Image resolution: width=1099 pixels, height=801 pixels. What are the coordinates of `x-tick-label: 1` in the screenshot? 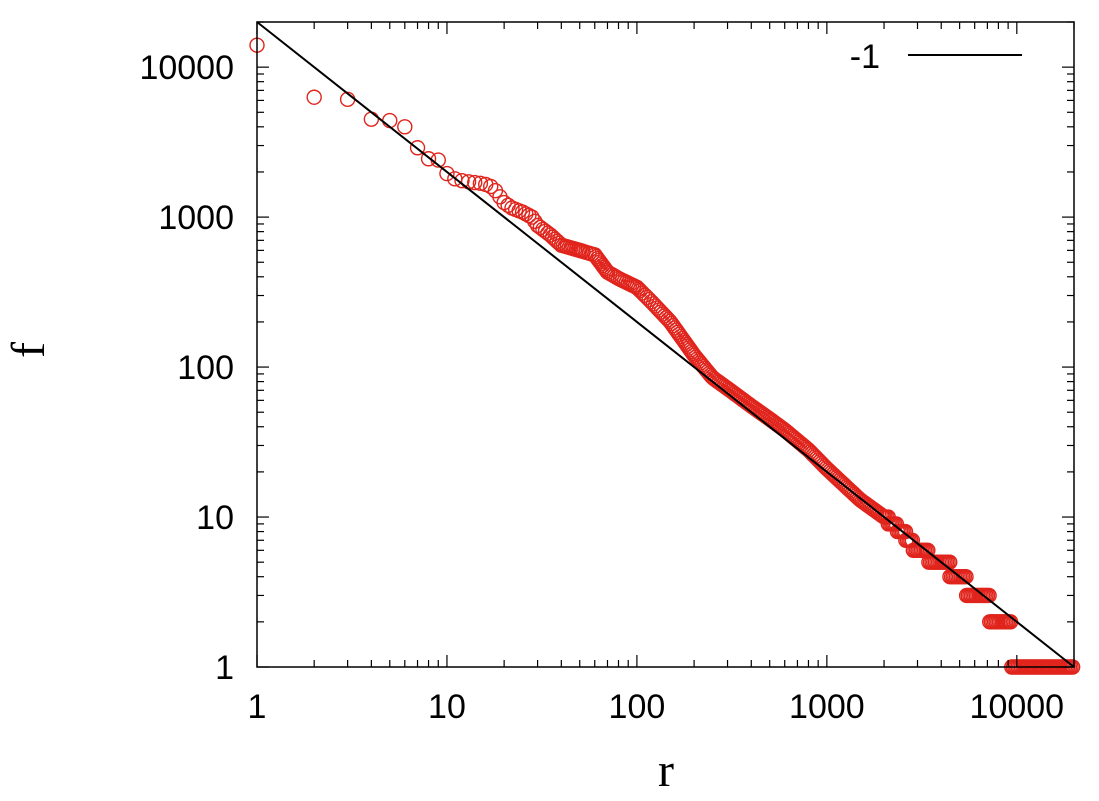 It's located at (257, 707).